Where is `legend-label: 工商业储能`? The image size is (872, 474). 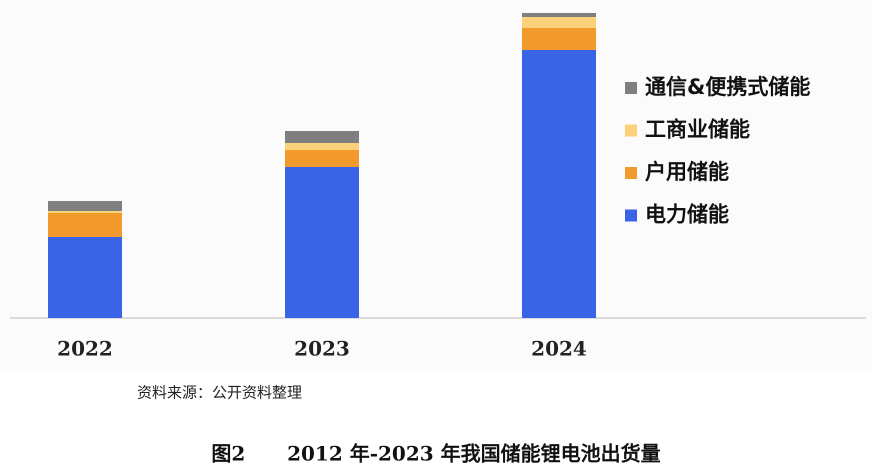 legend-label: 工商业储能 is located at coordinates (697, 130).